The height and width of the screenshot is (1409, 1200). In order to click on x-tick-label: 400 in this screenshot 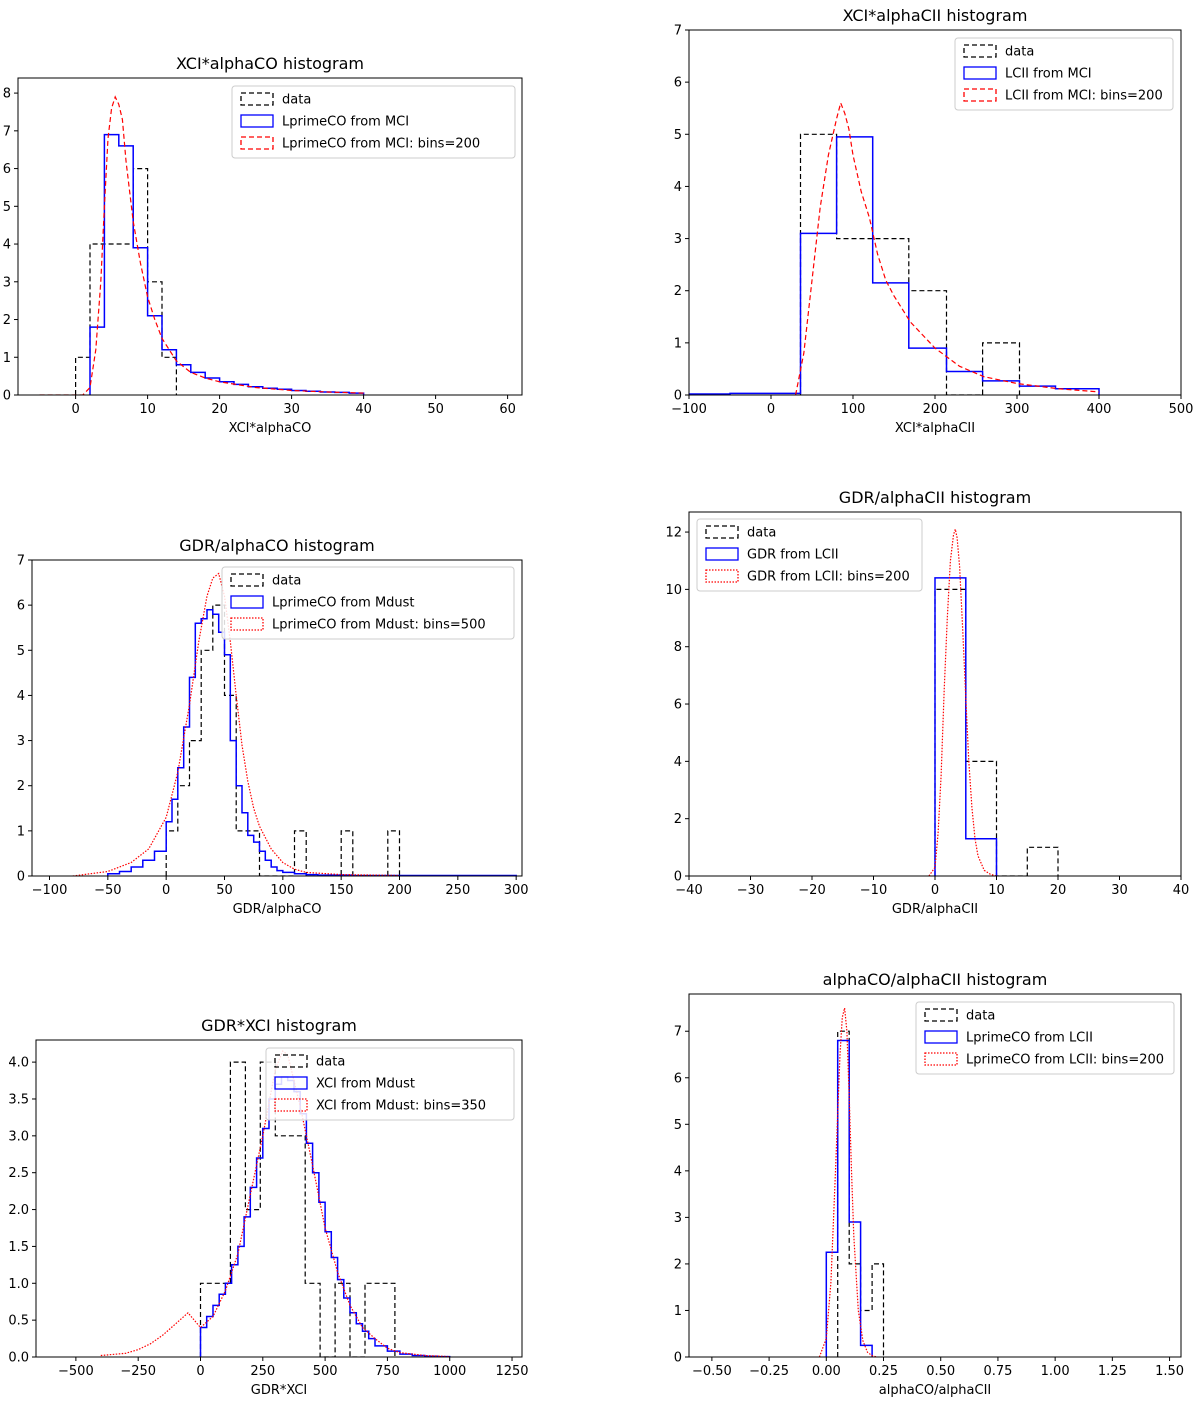, I will do `click(1099, 409)`.